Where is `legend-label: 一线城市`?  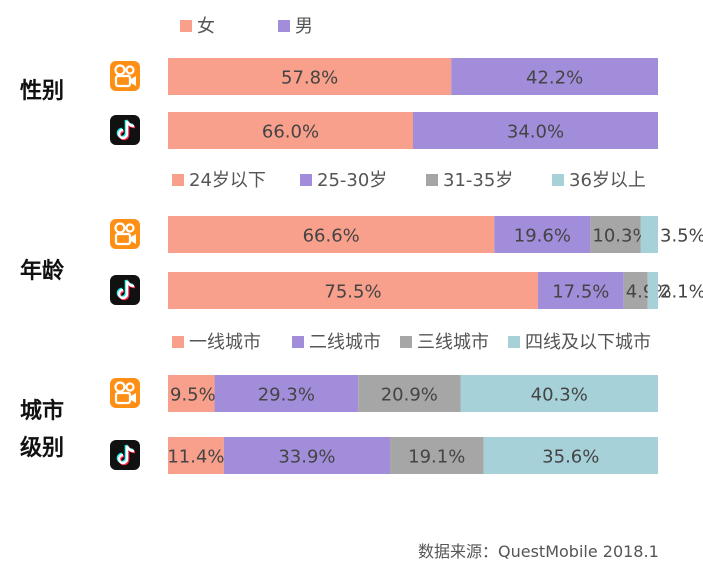 legend-label: 一线城市 is located at coordinates (225, 342).